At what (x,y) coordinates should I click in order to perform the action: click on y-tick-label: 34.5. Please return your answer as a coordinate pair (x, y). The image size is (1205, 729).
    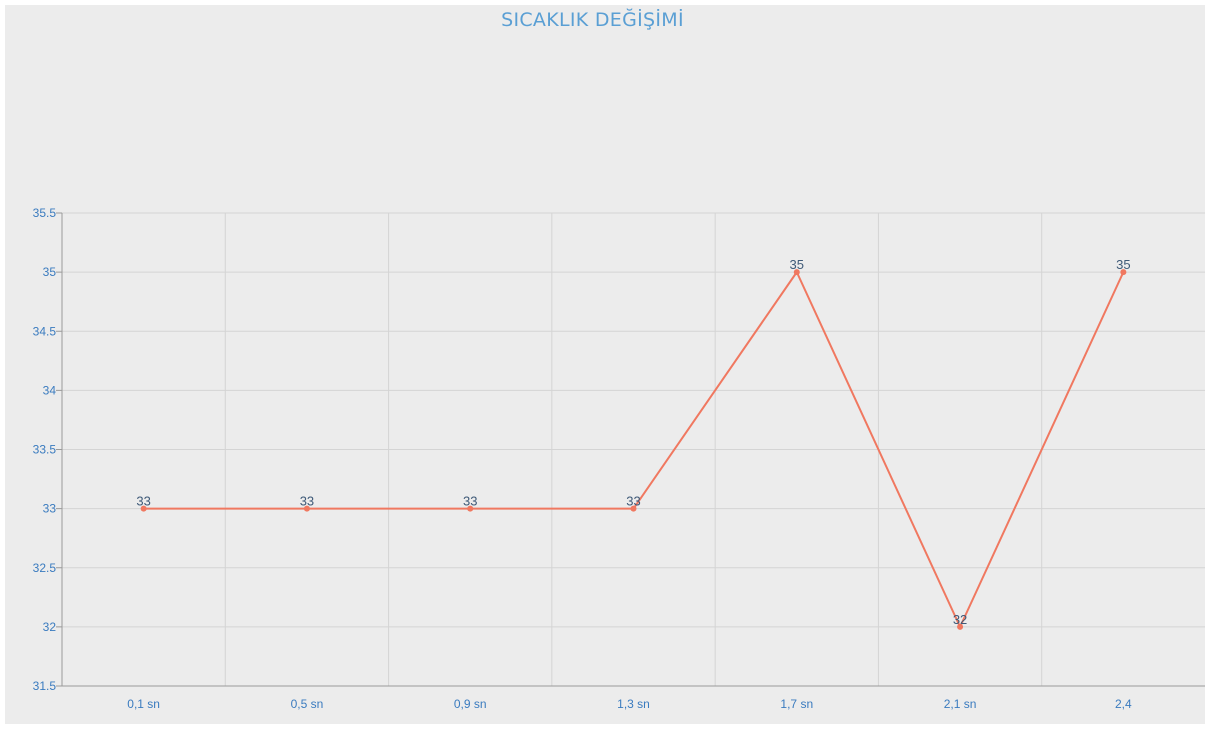
    Looking at the image, I should click on (45, 331).